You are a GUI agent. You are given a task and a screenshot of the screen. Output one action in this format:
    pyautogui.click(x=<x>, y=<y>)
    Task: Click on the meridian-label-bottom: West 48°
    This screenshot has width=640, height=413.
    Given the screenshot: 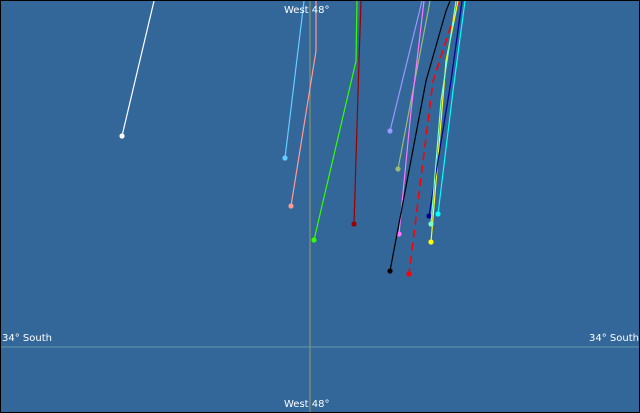 What is the action you would take?
    pyautogui.click(x=307, y=404)
    